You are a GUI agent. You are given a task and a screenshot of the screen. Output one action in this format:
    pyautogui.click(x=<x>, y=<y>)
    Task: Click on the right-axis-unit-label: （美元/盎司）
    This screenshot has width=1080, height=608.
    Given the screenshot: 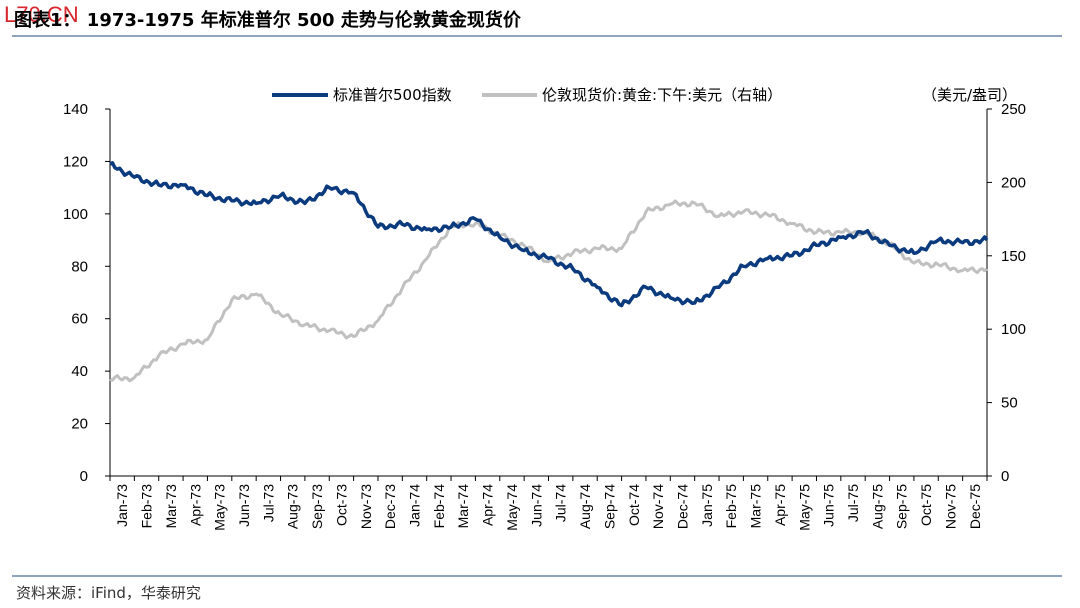 What is the action you would take?
    pyautogui.click(x=969, y=95)
    